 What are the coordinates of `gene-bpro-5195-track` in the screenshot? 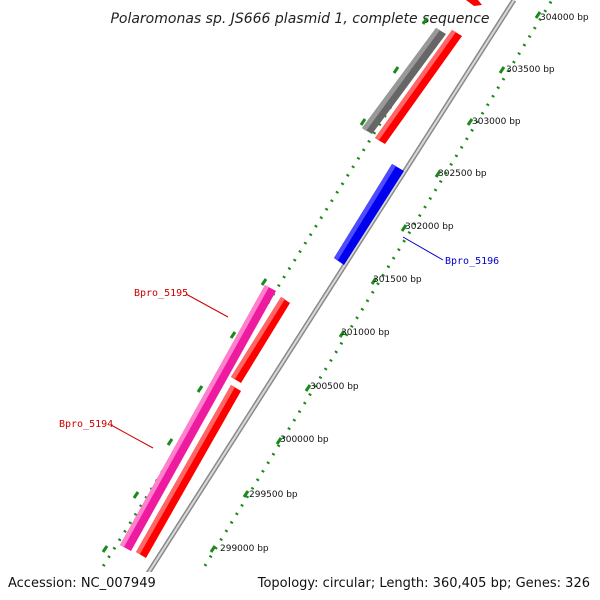 It's located at (198, 418).